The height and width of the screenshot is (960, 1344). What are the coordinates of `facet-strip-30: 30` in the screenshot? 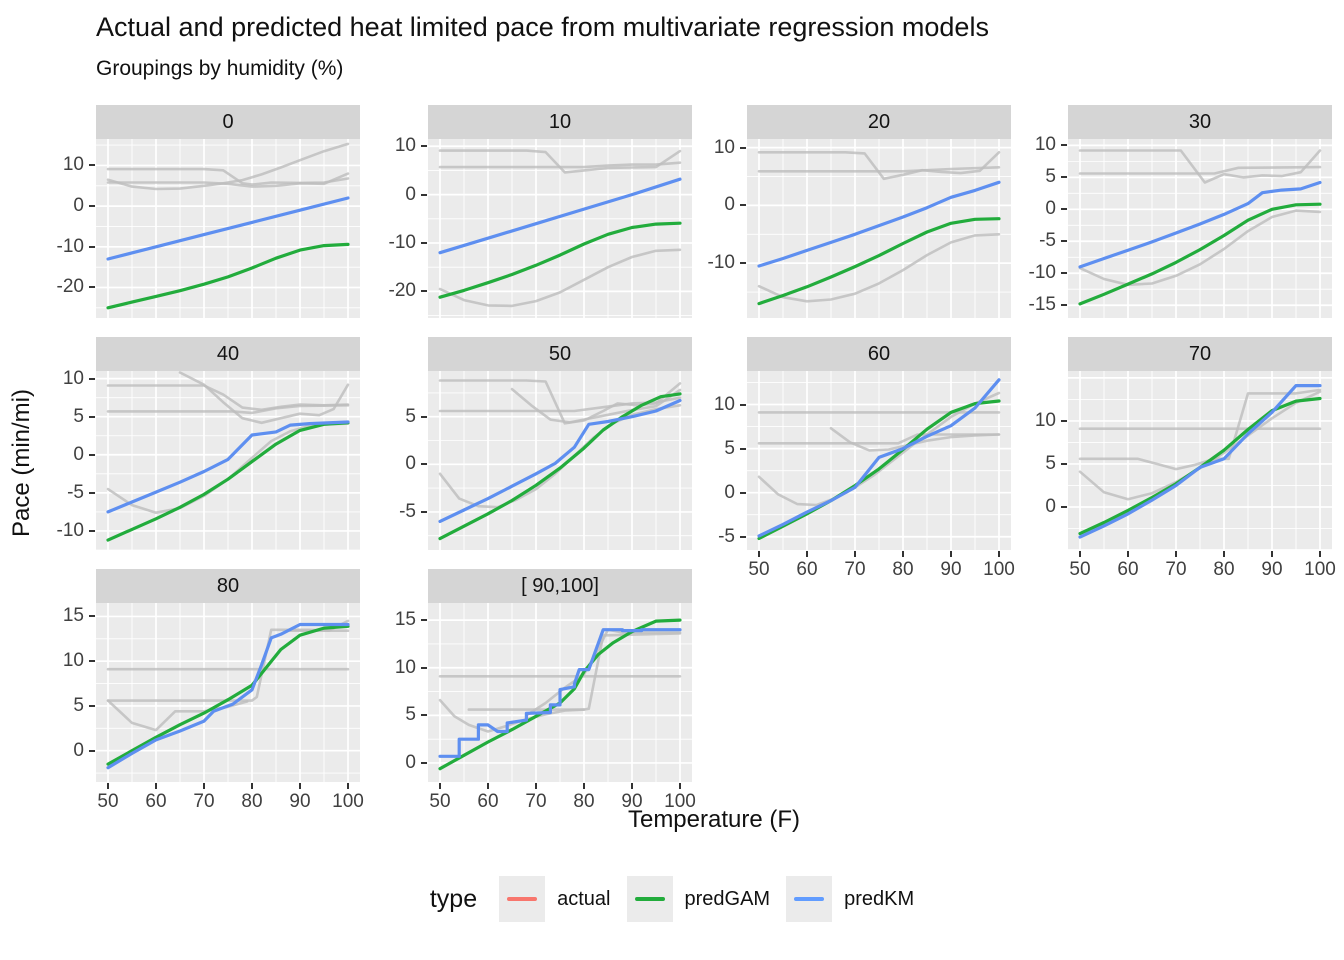 It's located at (1200, 122).